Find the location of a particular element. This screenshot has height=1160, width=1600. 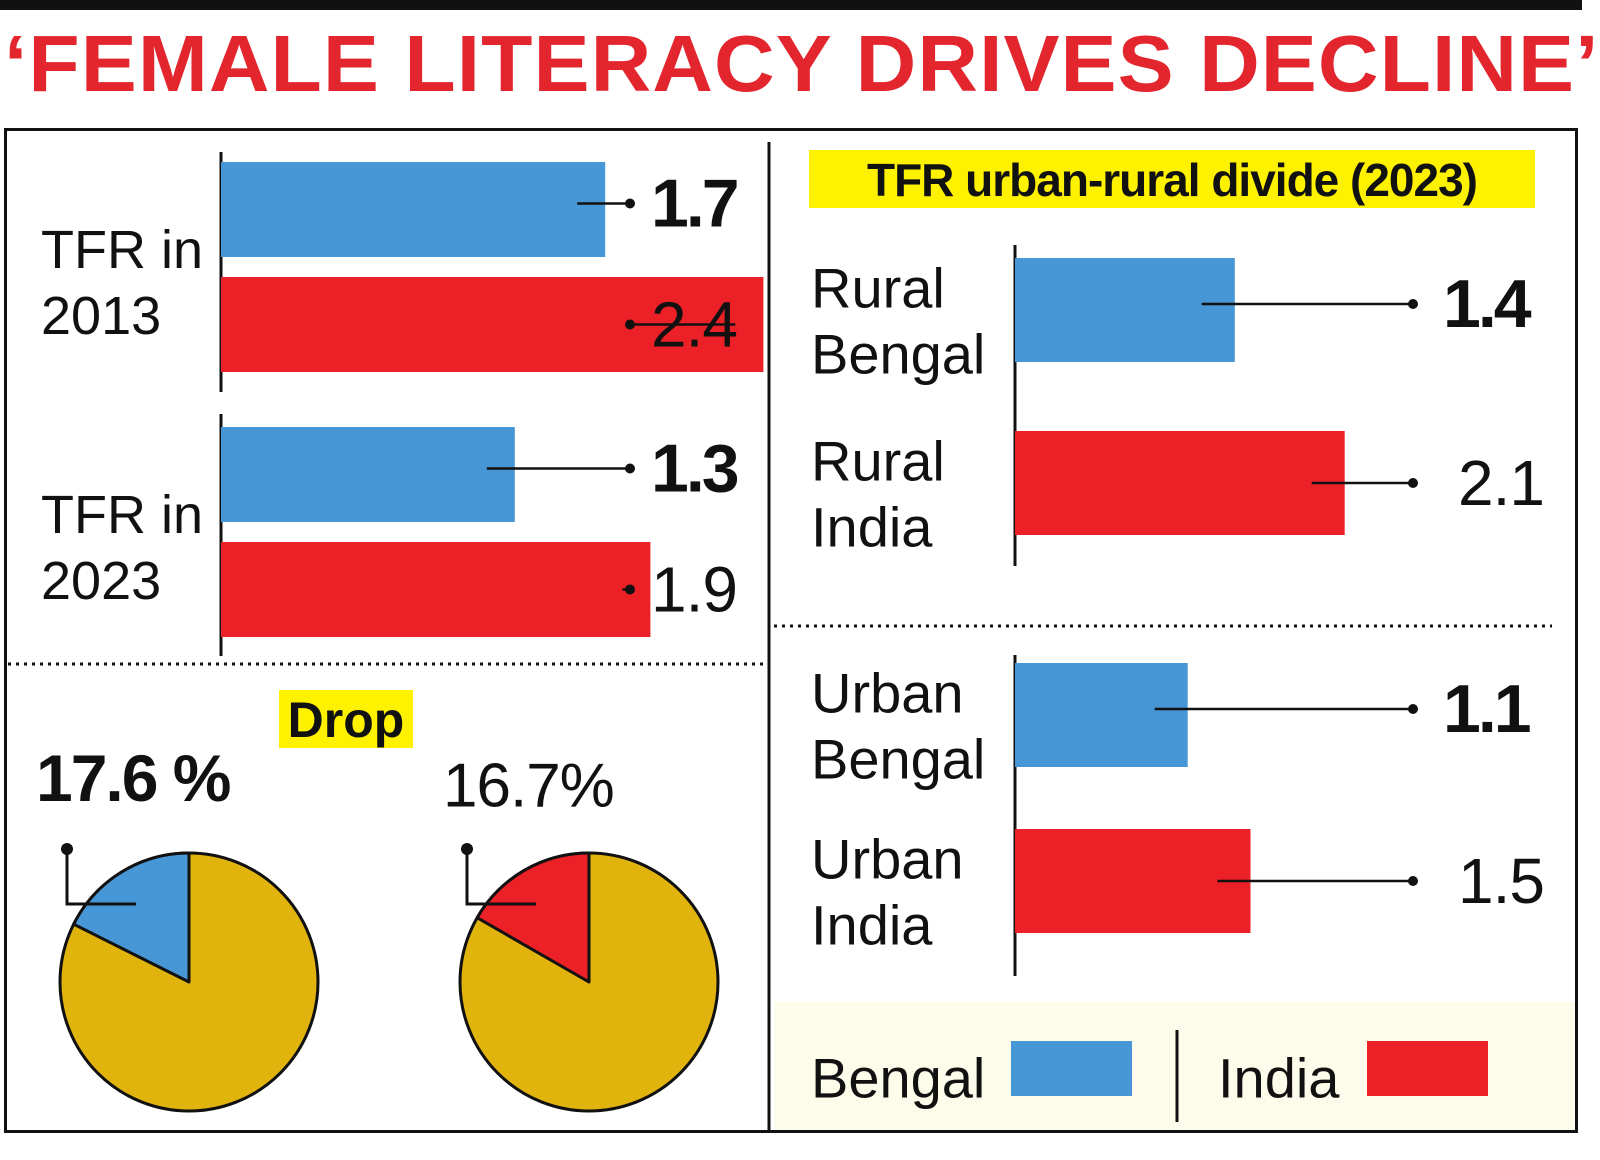

pie-title: Drop is located at coordinates (346, 720).